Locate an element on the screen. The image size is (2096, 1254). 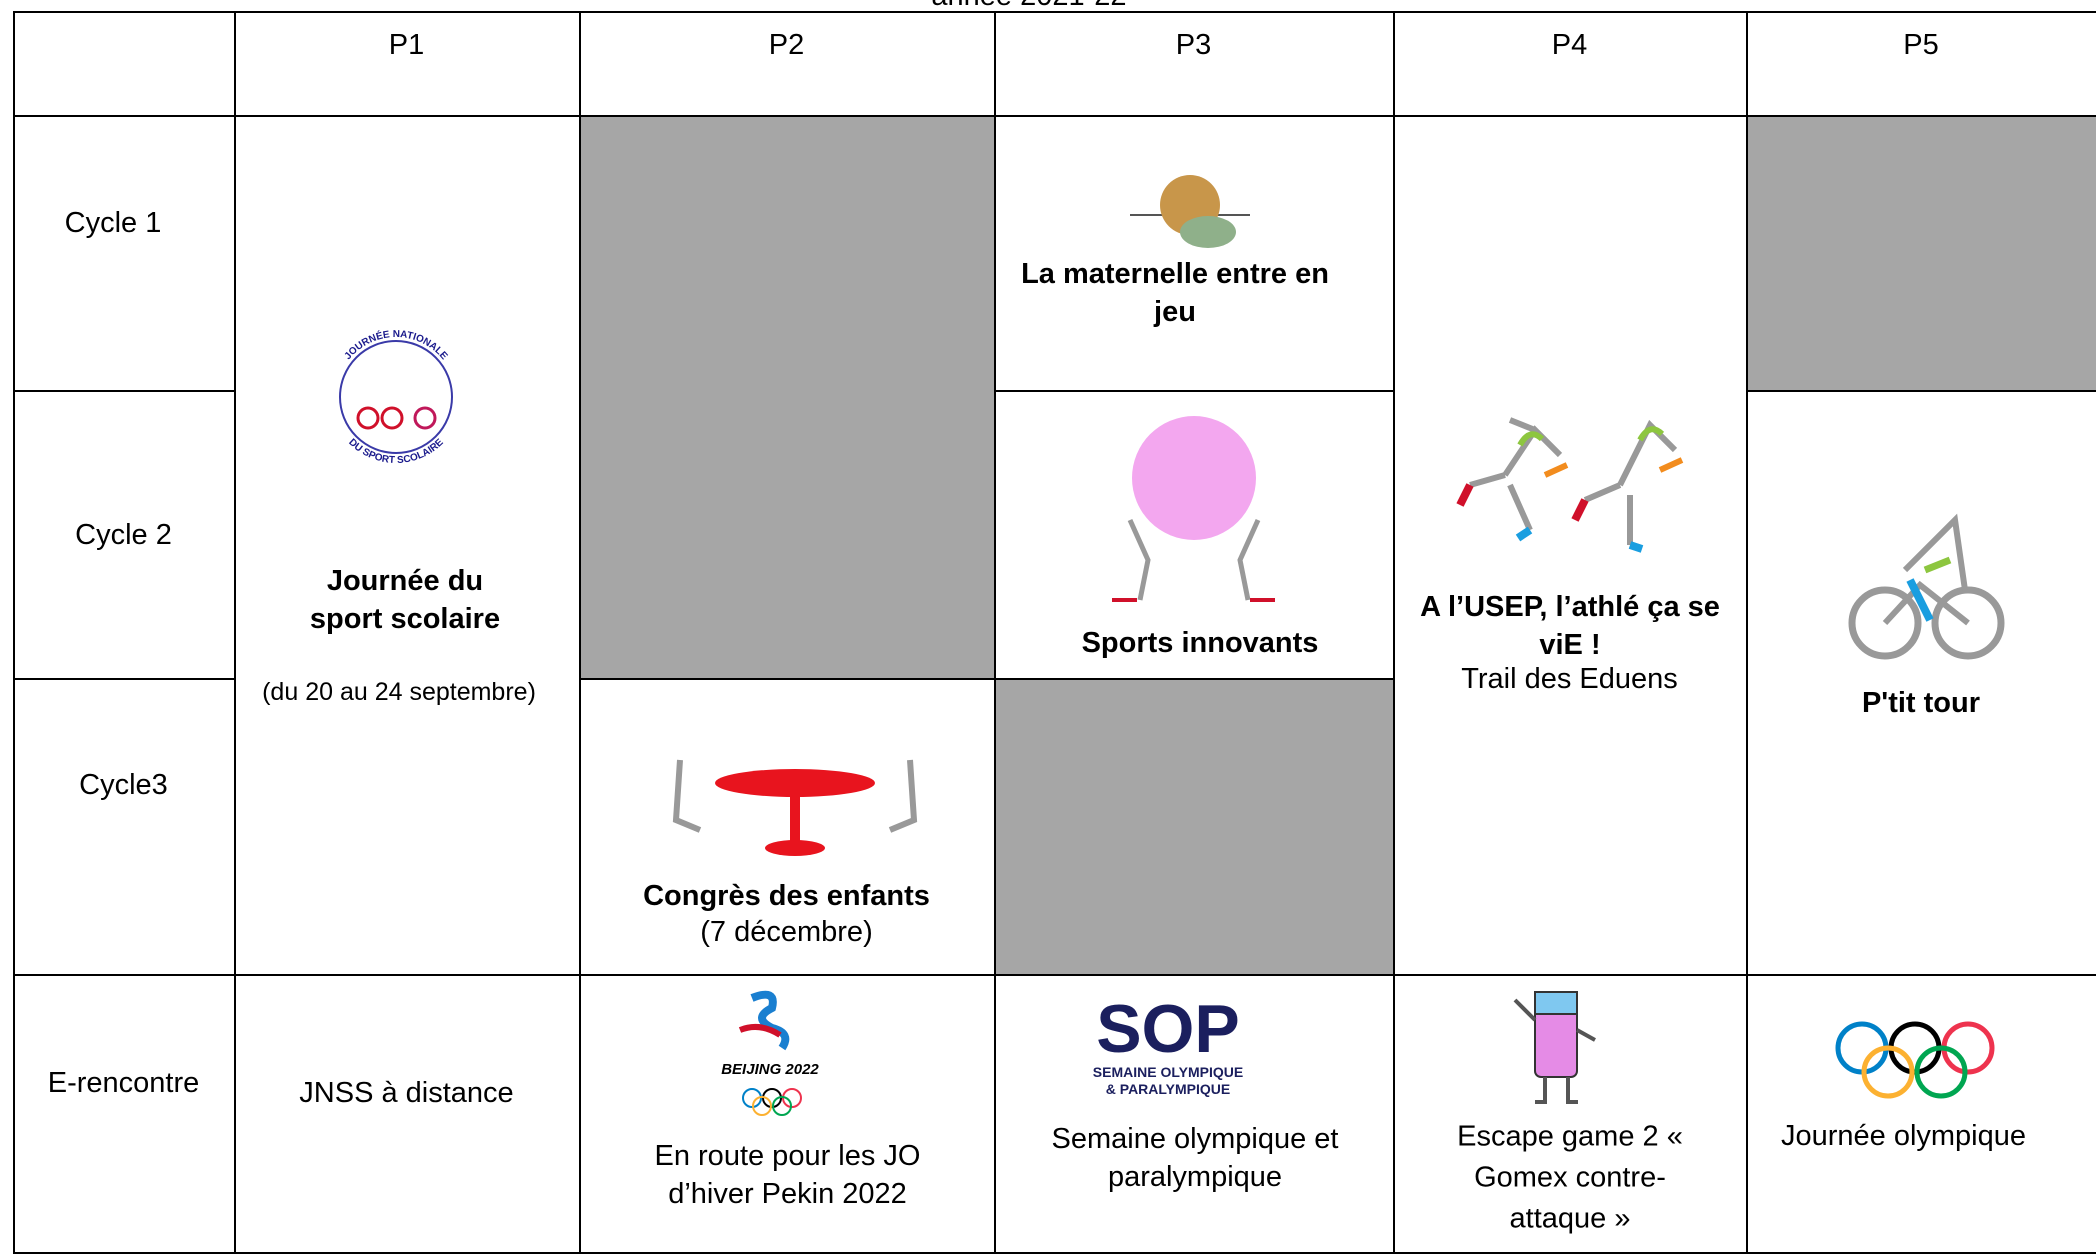
e-rencontre-text: En route pour les JO d’hiver Pekin 2022 is located at coordinates (787, 1175).